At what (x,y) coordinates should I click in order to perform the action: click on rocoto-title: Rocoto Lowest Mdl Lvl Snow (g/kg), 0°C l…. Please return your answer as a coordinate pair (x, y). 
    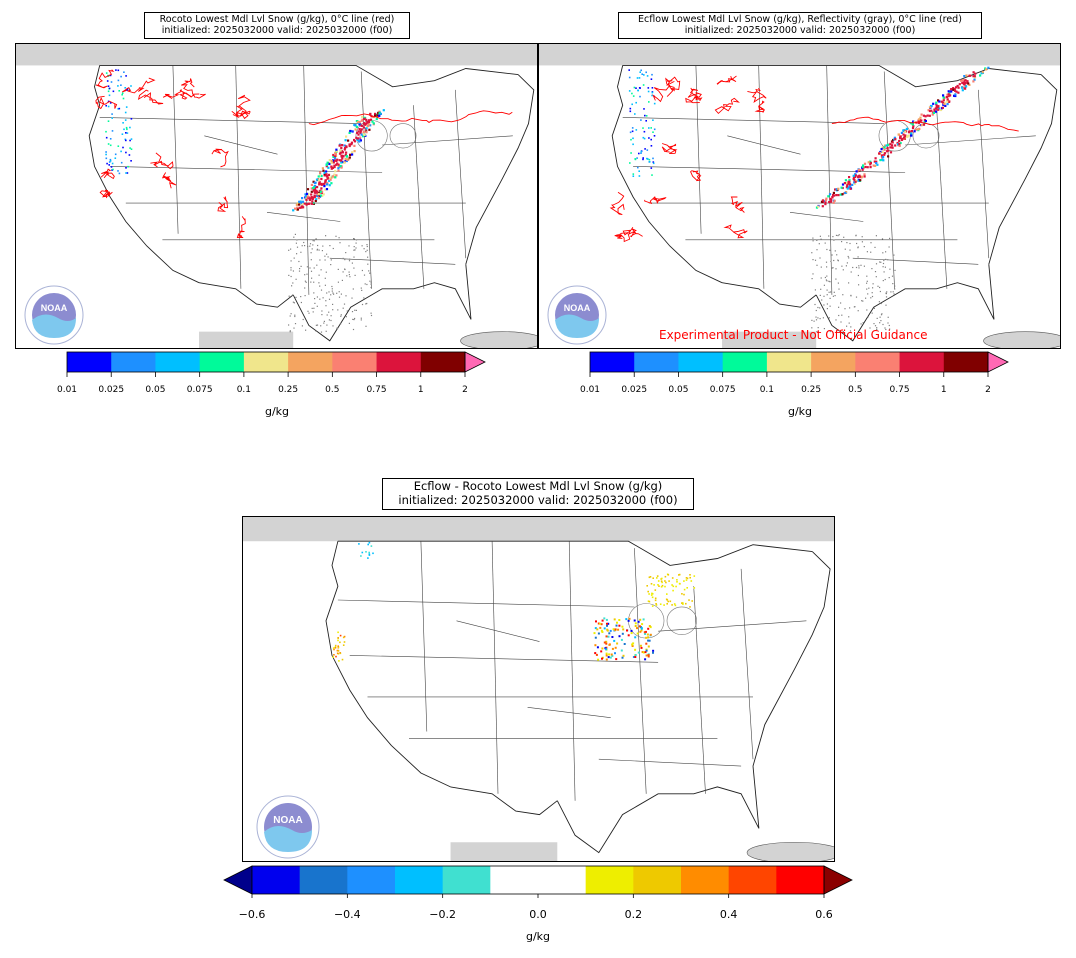
    Looking at the image, I should click on (277, 25).